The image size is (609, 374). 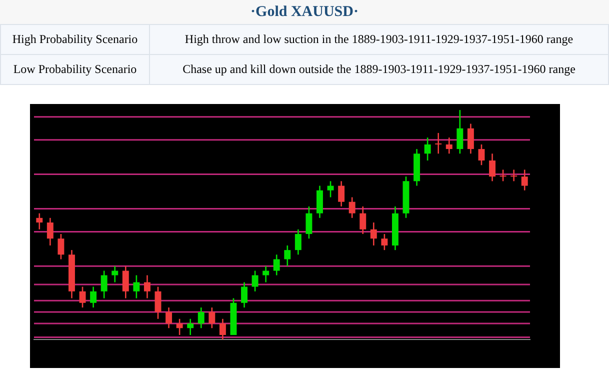 What do you see at coordinates (75, 69) in the screenshot?
I see `text: Low Probability Scenario` at bounding box center [75, 69].